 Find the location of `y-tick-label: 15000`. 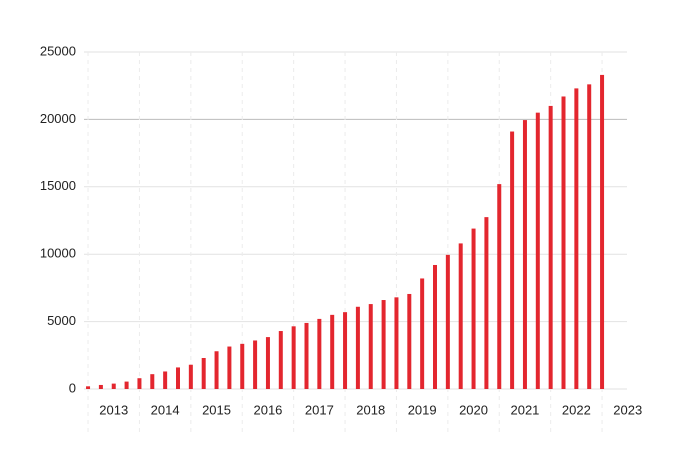

y-tick-label: 15000 is located at coordinates (58, 185).